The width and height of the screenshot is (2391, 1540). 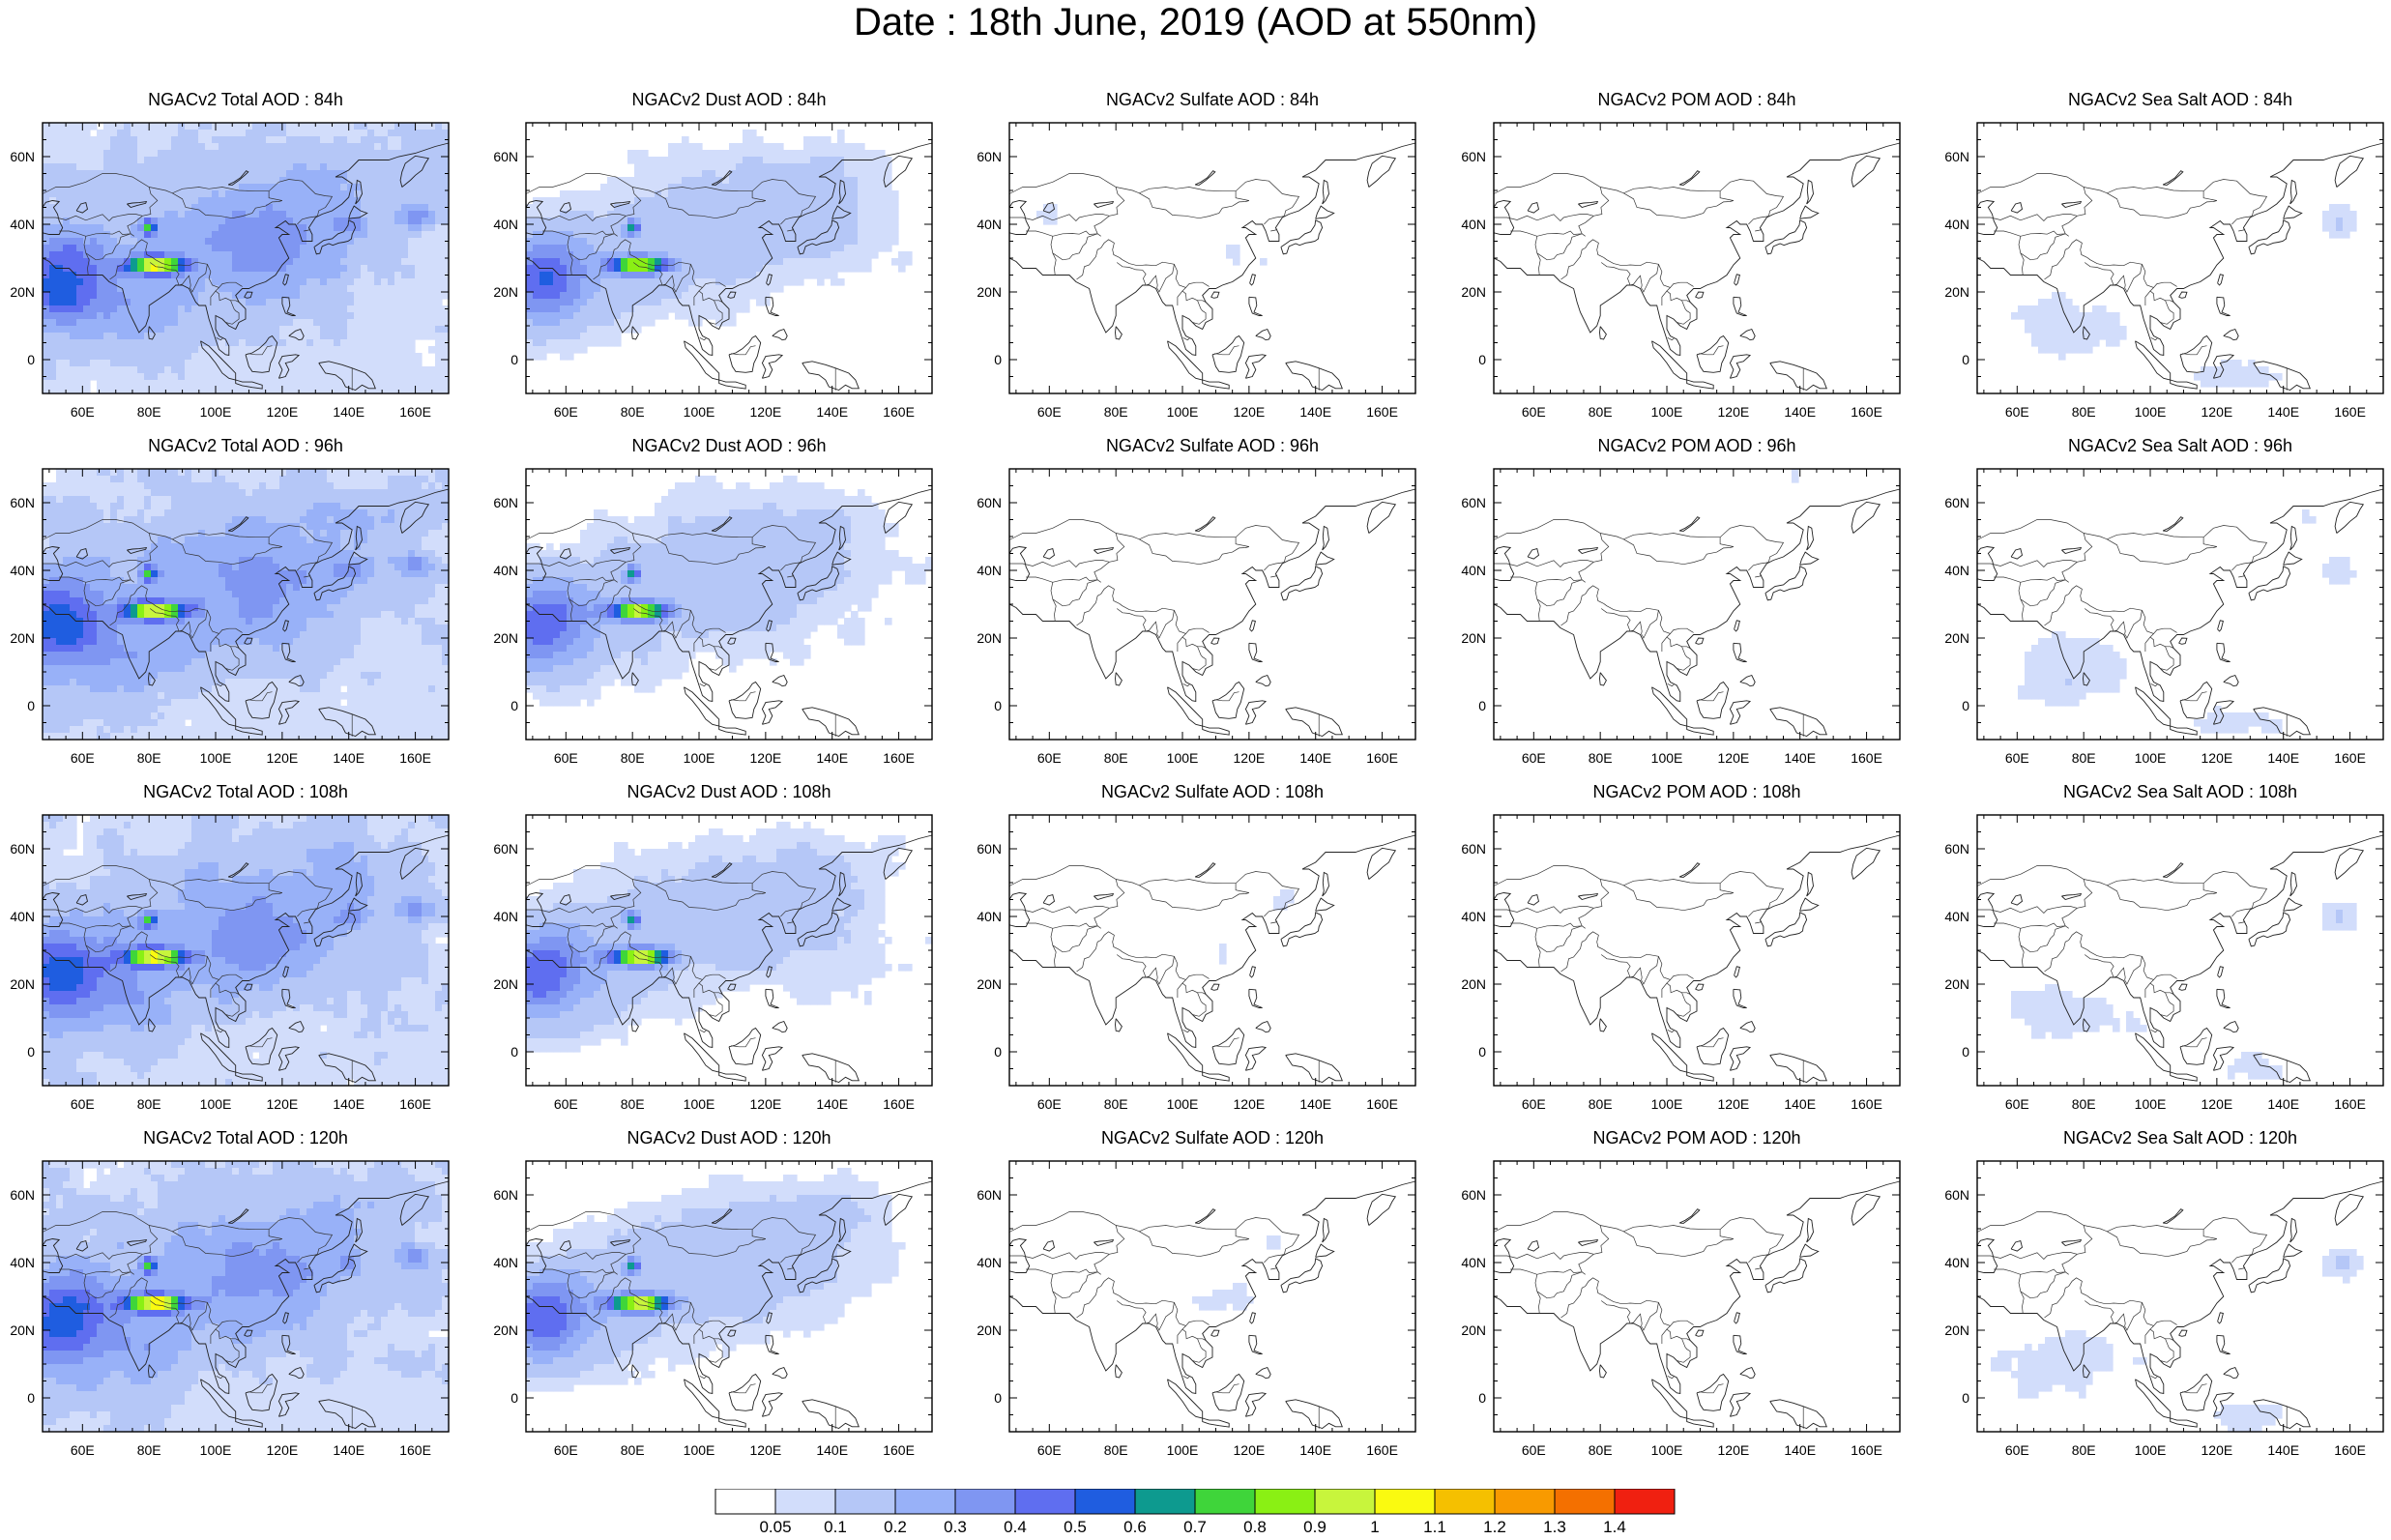 I want to click on colorbar-label: 0.6, so click(x=1135, y=1527).